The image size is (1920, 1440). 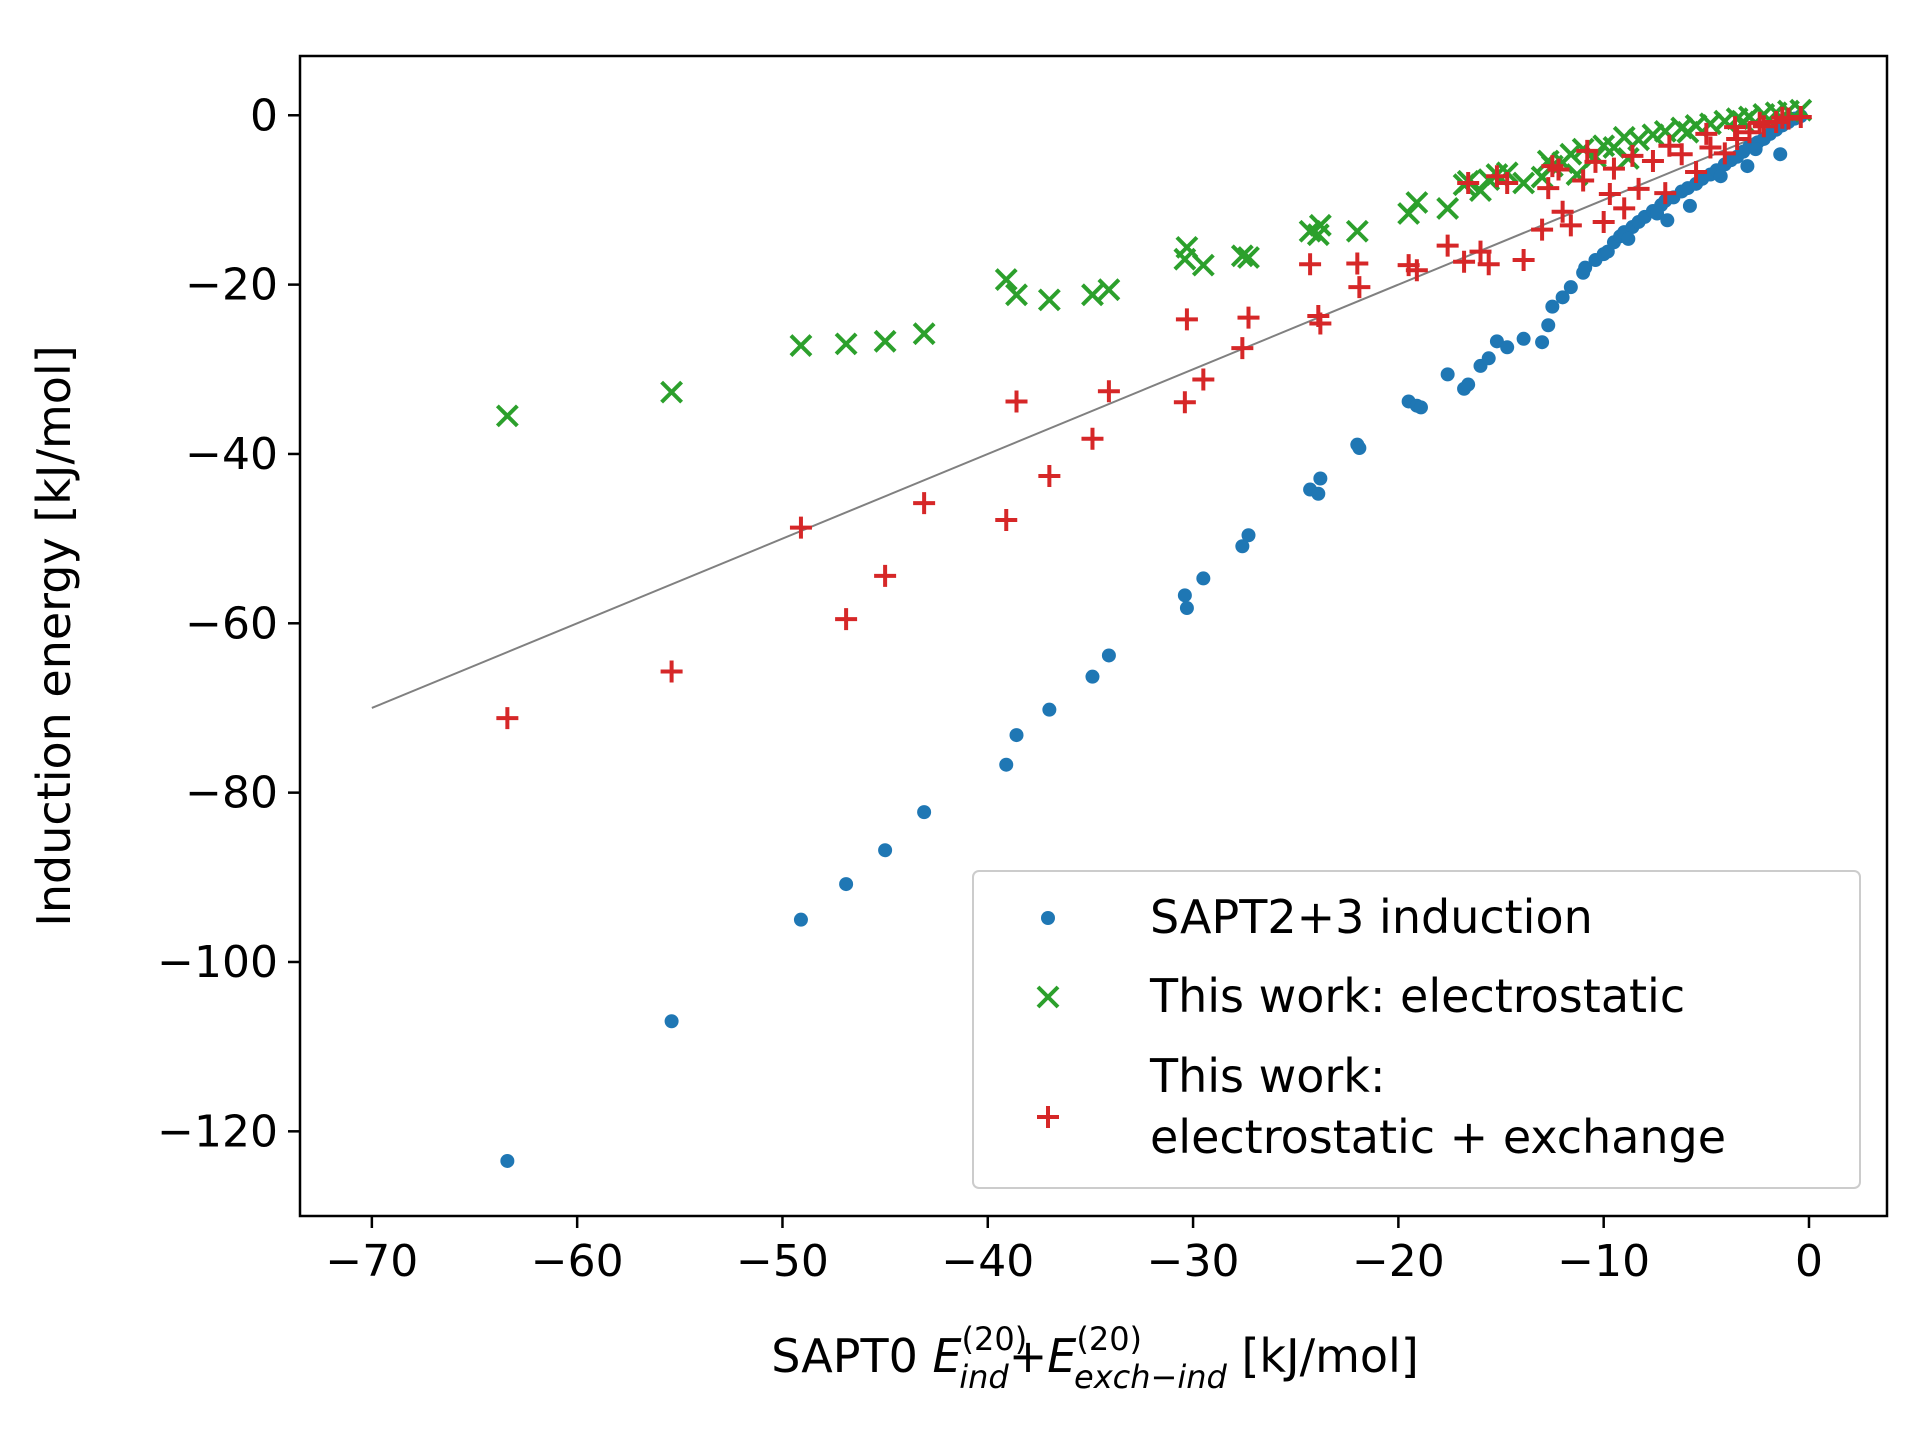 What do you see at coordinates (1371, 917) in the screenshot?
I see `legend-label-sapt2-3: SAPT2+3 induction` at bounding box center [1371, 917].